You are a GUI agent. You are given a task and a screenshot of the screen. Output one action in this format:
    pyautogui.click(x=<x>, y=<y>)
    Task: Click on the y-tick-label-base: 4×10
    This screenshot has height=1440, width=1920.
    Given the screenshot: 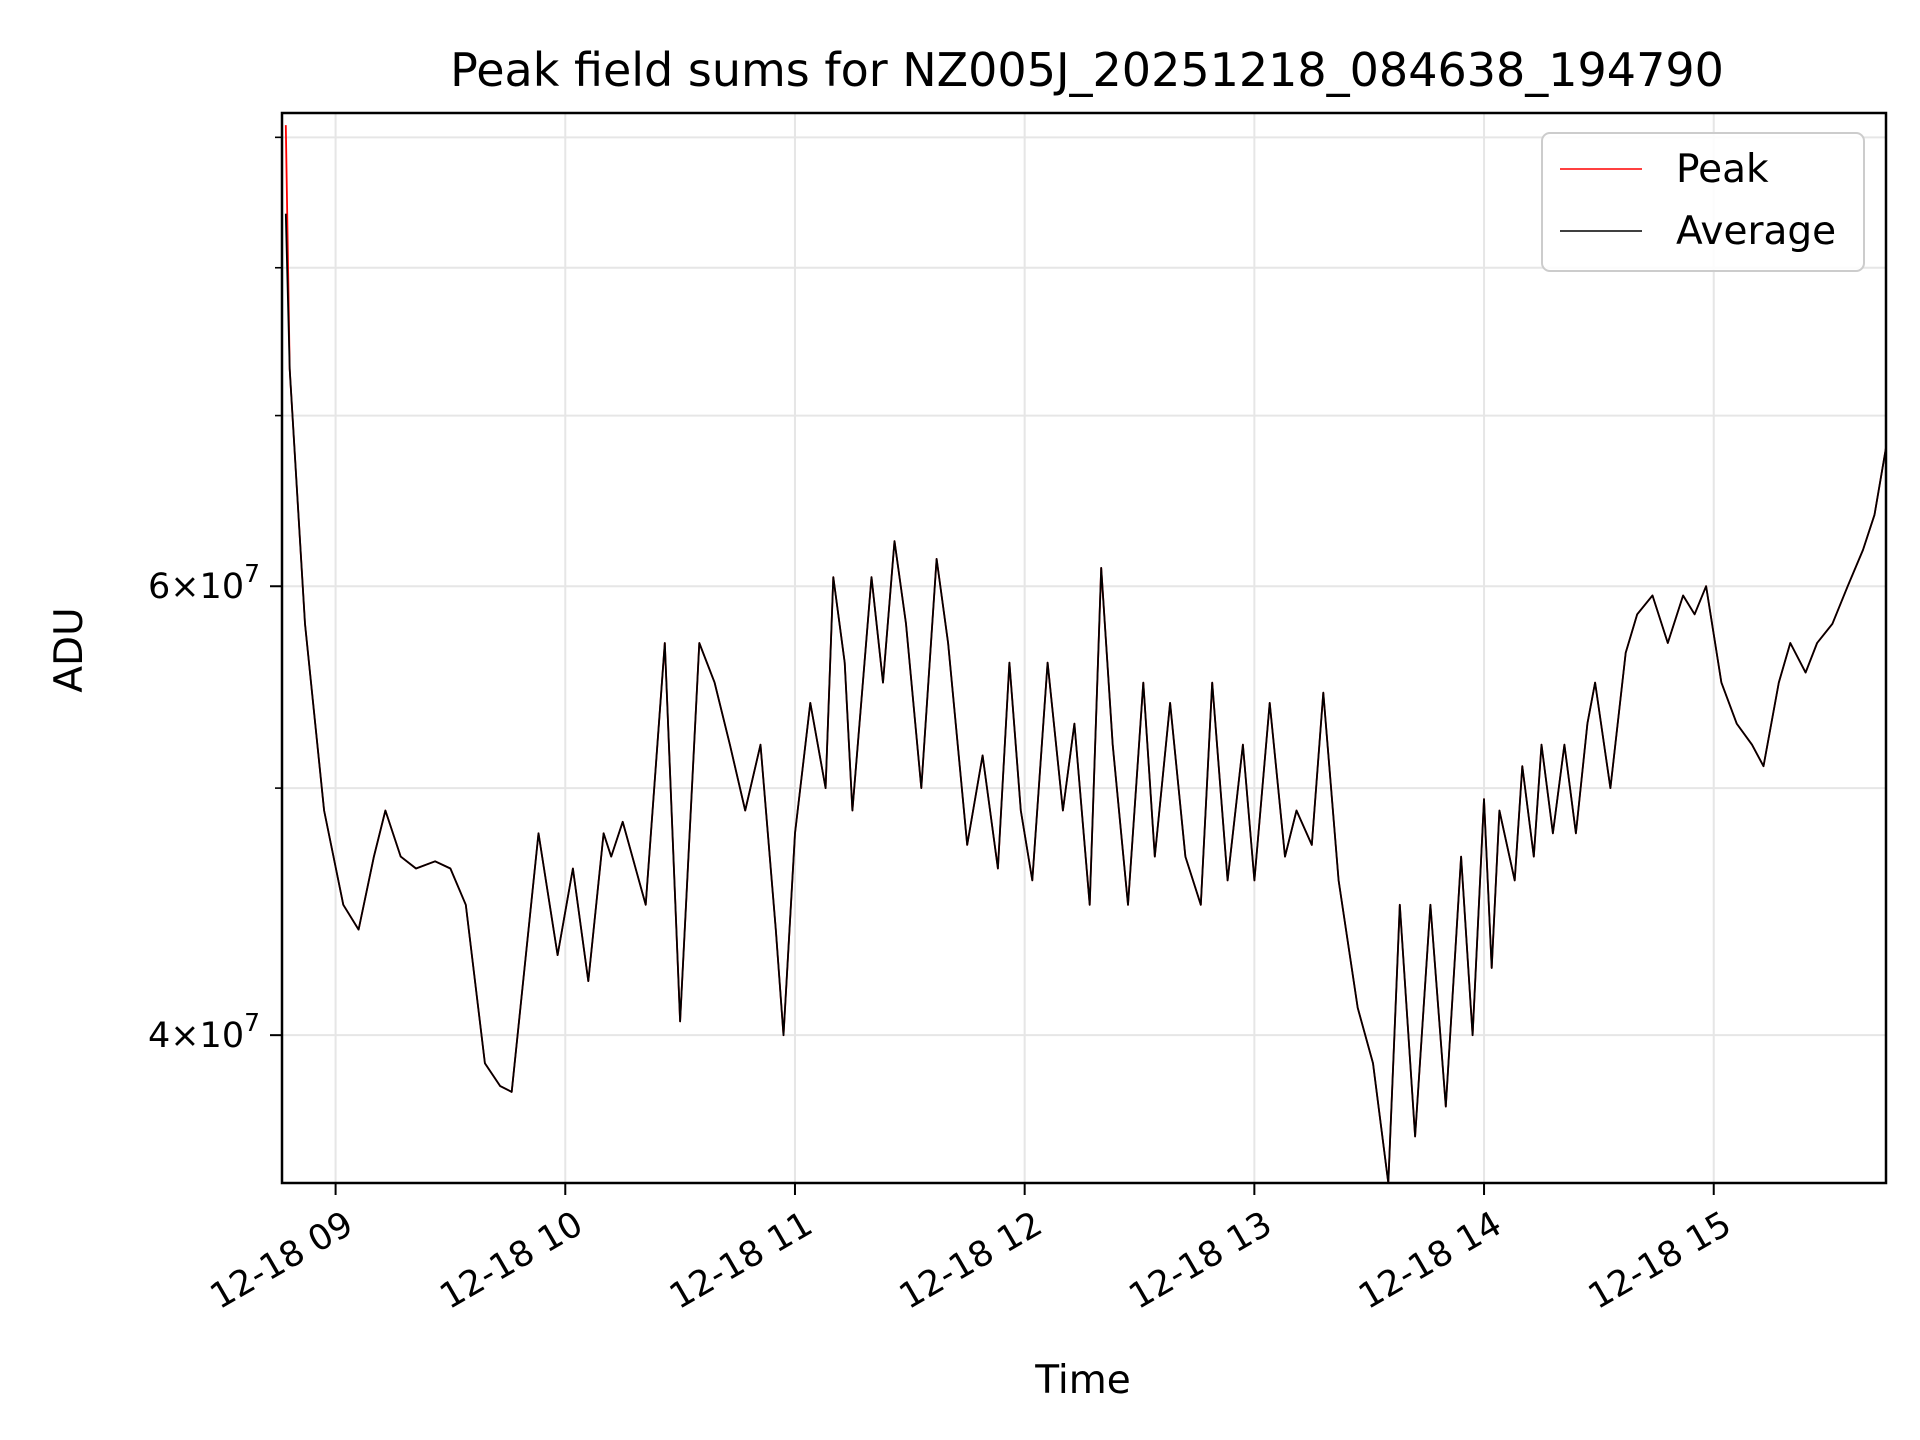 What is the action you would take?
    pyautogui.click(x=196, y=1036)
    